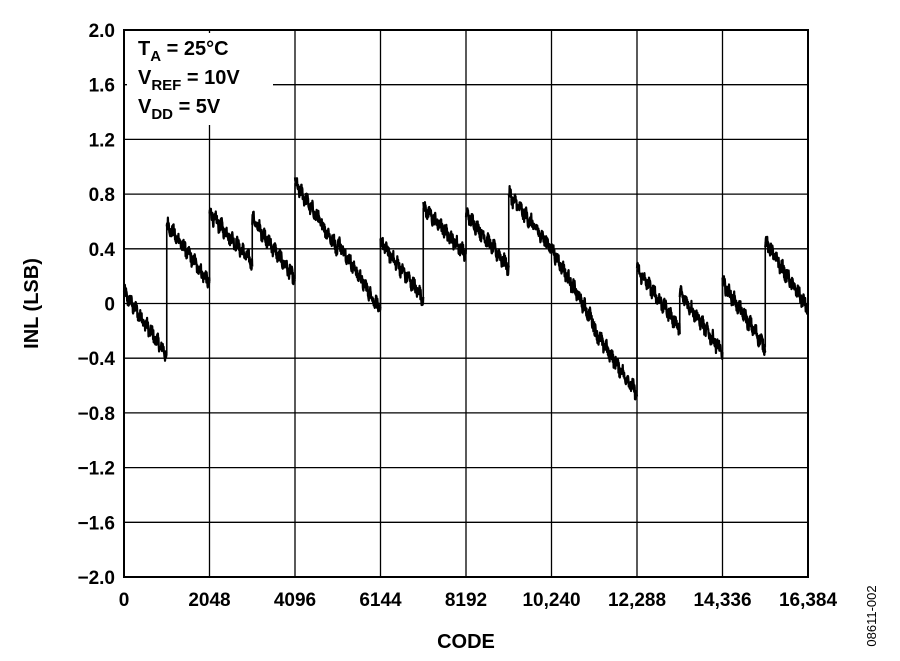 This screenshot has width=900, height=661. I want to click on annotation-line: TA = 25°C, so click(183, 51).